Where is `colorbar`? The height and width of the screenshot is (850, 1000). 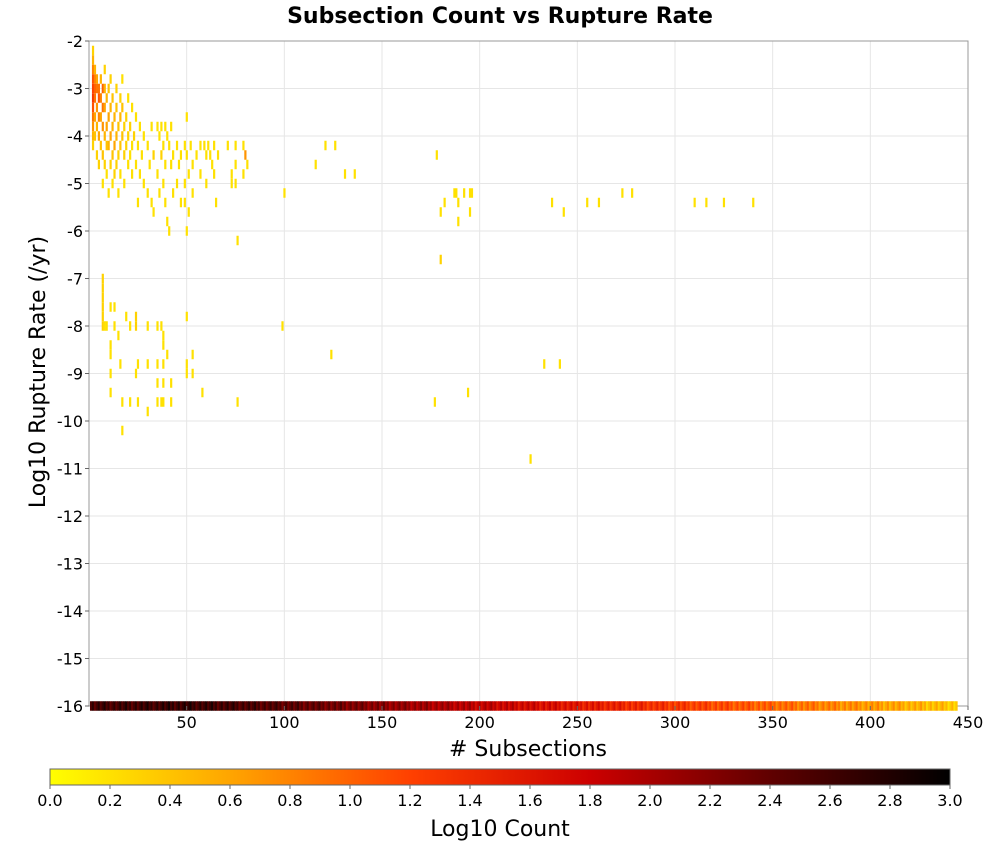
colorbar is located at coordinates (500, 777).